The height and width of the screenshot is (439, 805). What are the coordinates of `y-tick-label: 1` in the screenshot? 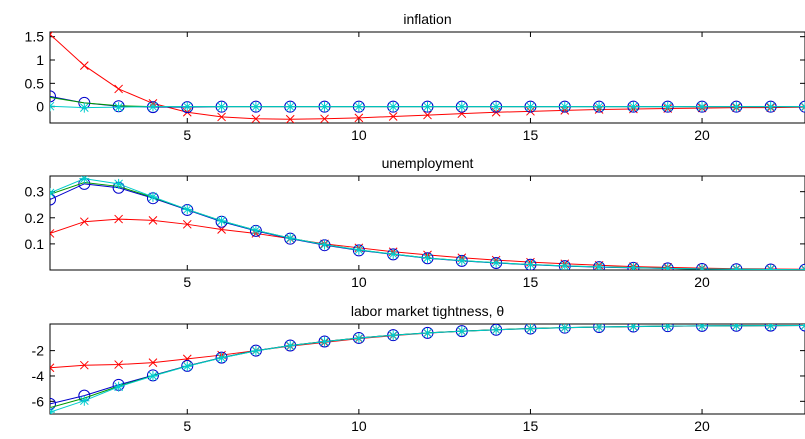 It's located at (40, 60).